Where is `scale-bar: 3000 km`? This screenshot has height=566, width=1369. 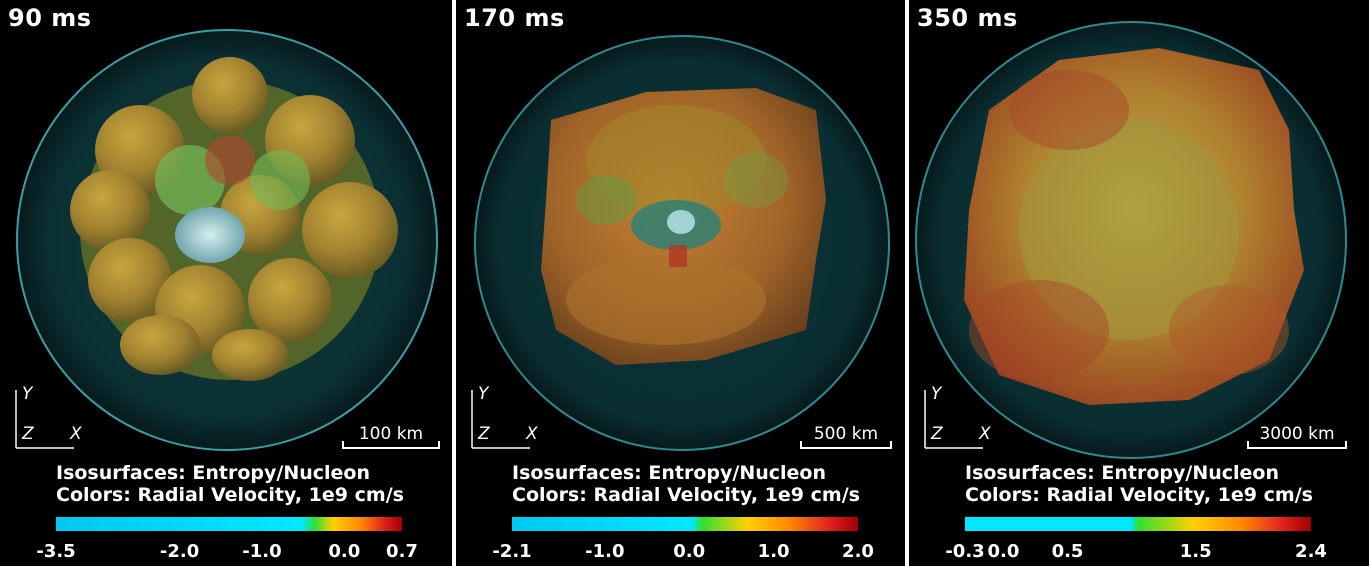
scale-bar: 3000 km is located at coordinates (1297, 436).